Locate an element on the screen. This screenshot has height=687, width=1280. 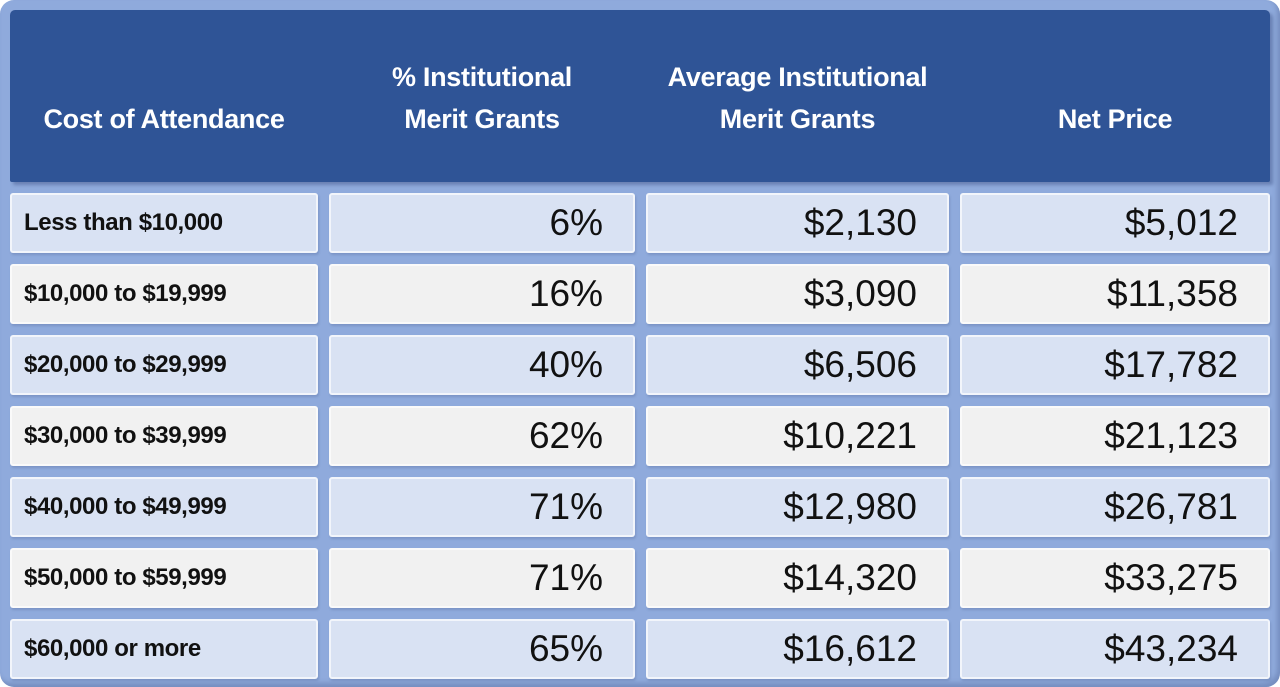
cell-average-merit-grant: $6,506 is located at coordinates (797, 365).